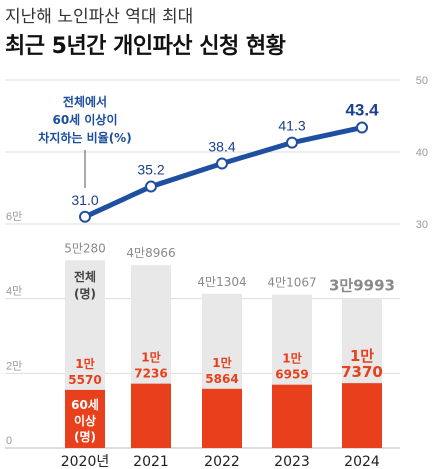 The width and height of the screenshot is (433, 469). What do you see at coordinates (84, 137) in the screenshot?
I see `ratio-annotation: 차지하는 비율(%)` at bounding box center [84, 137].